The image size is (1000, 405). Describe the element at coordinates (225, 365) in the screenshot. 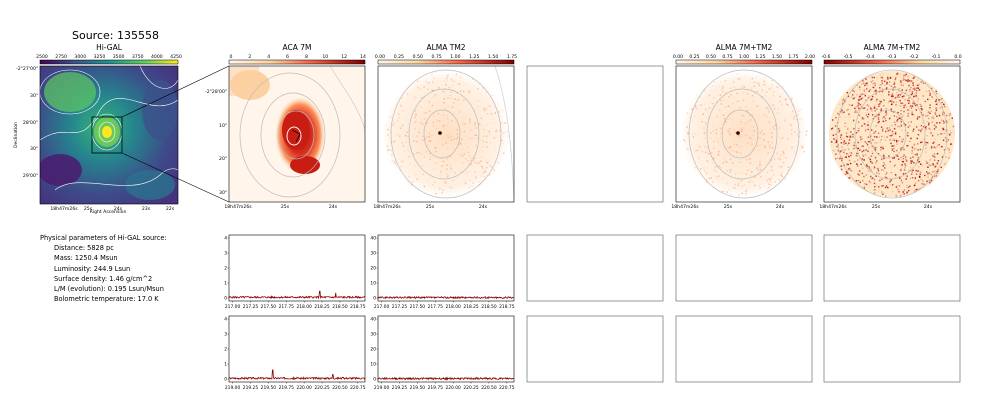

I see `spectrum-aca-row2-ytick: 1` at that location.